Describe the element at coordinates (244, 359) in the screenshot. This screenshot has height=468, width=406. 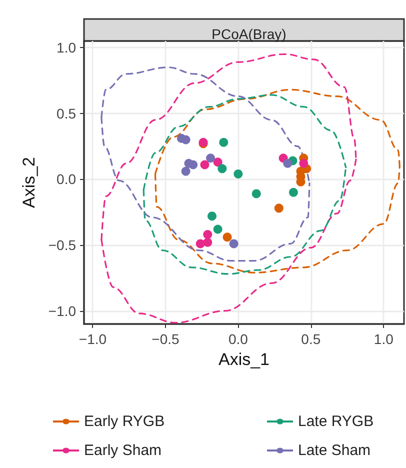
I see `x-axis-title: Axis_1` at that location.